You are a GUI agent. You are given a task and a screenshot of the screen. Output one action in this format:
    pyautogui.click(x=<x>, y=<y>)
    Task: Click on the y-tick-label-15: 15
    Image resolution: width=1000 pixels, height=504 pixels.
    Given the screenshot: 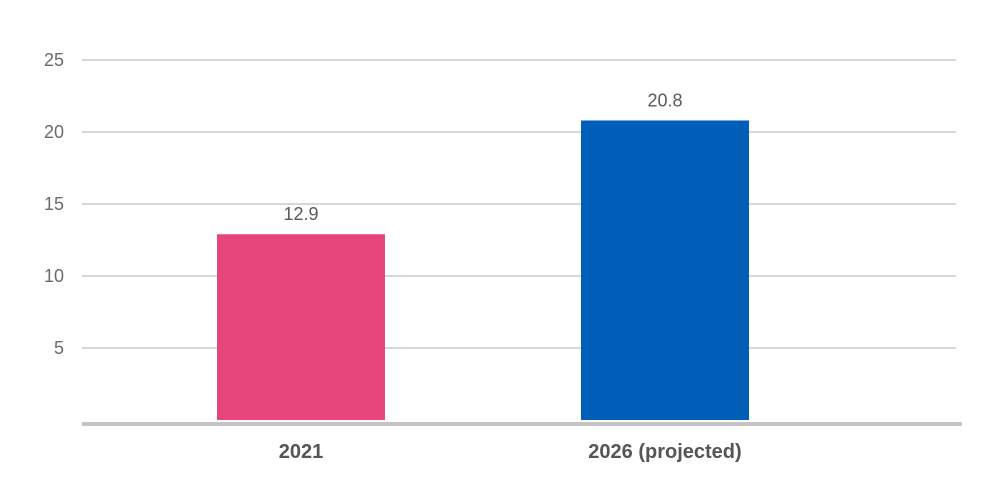 What is the action you would take?
    pyautogui.click(x=54, y=204)
    